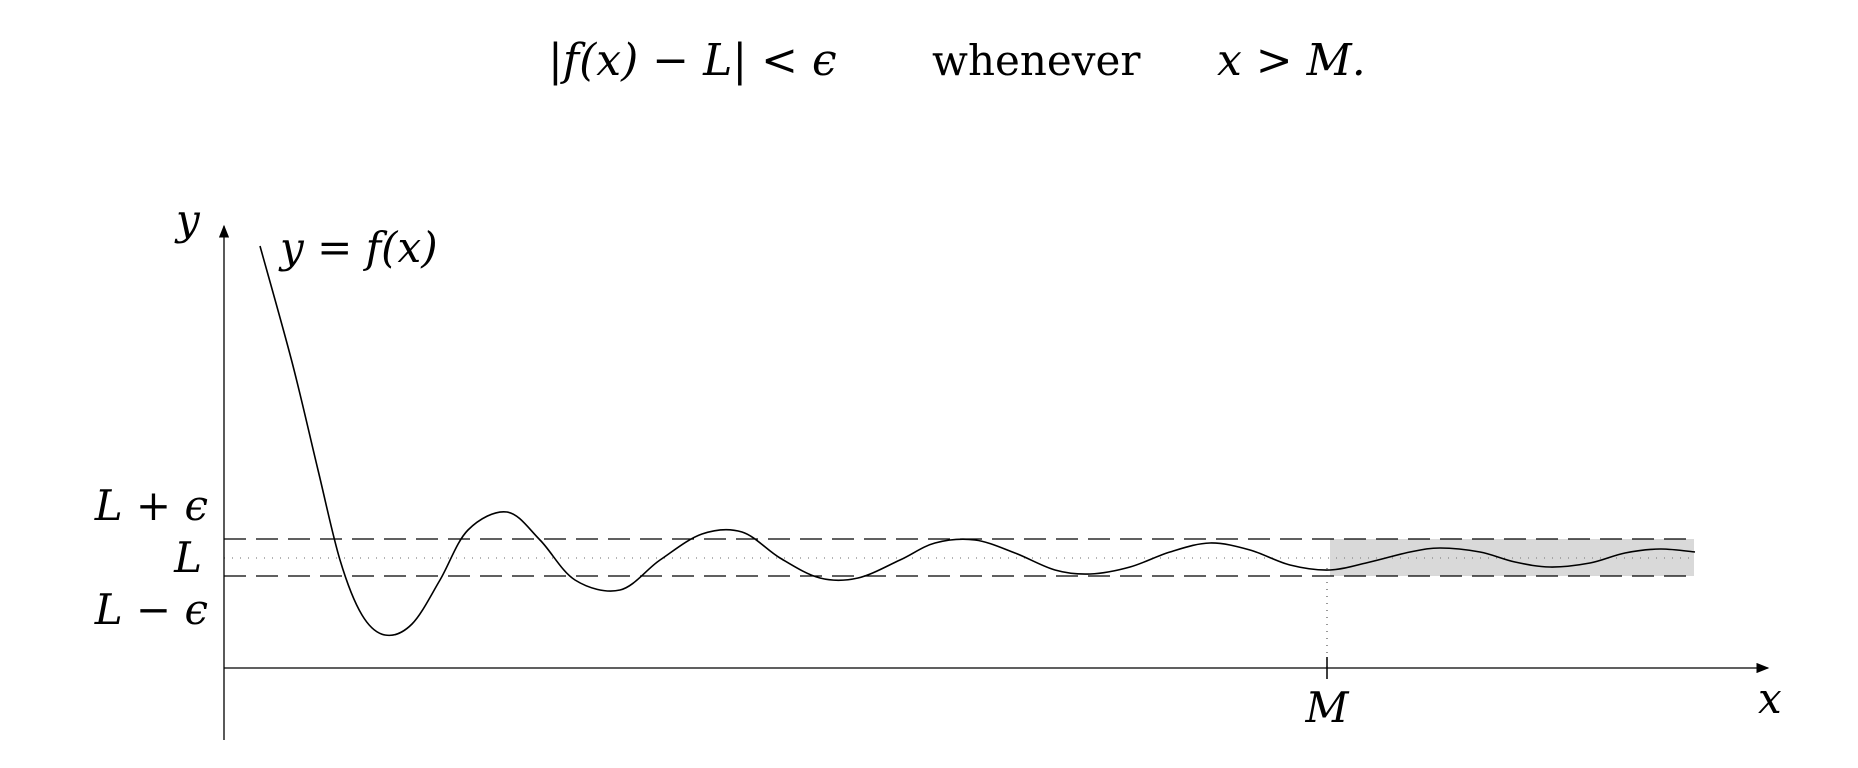 Image resolution: width=1858 pixels, height=768 pixels. I want to click on whenever-text: whenever, so click(1036, 60).